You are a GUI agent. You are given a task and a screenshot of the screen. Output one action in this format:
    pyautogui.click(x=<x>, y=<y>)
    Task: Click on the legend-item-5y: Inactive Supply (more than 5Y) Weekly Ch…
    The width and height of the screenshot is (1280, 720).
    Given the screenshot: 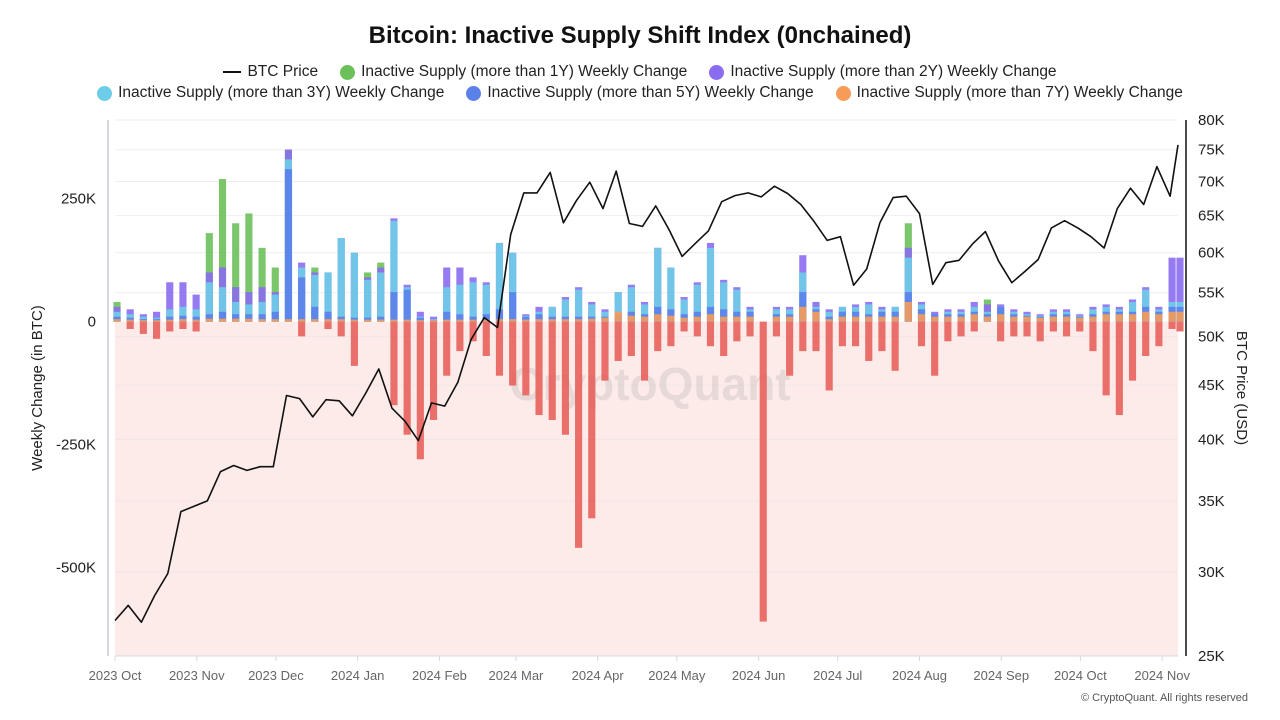 What is the action you would take?
    pyautogui.click(x=640, y=93)
    